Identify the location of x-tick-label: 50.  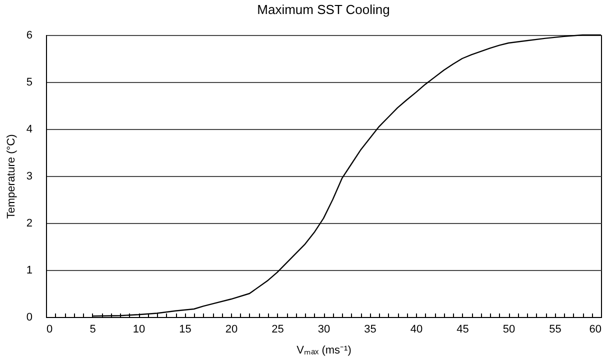
(509, 330).